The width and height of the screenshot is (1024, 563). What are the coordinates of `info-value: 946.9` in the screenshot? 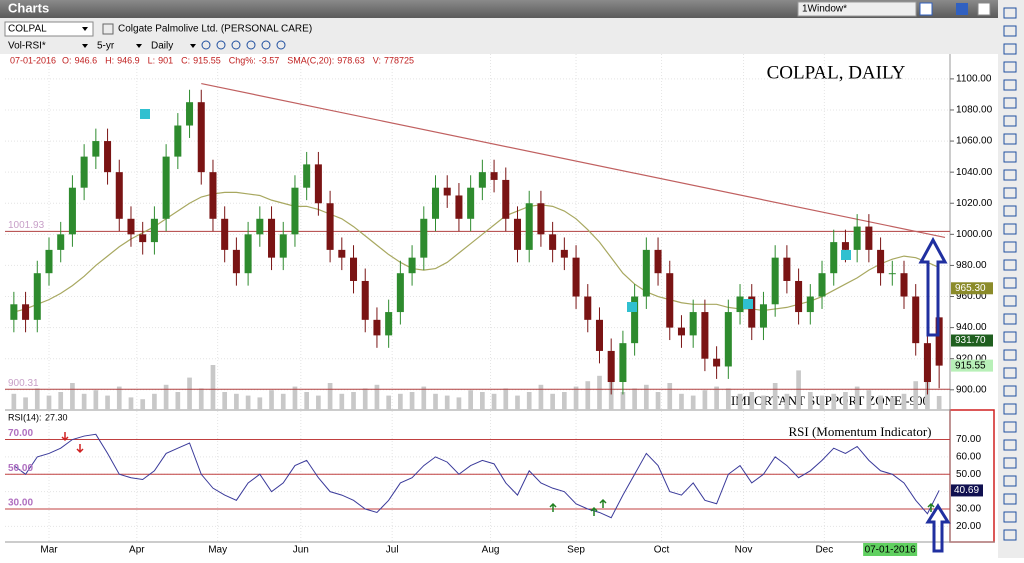 It's located at (128, 60).